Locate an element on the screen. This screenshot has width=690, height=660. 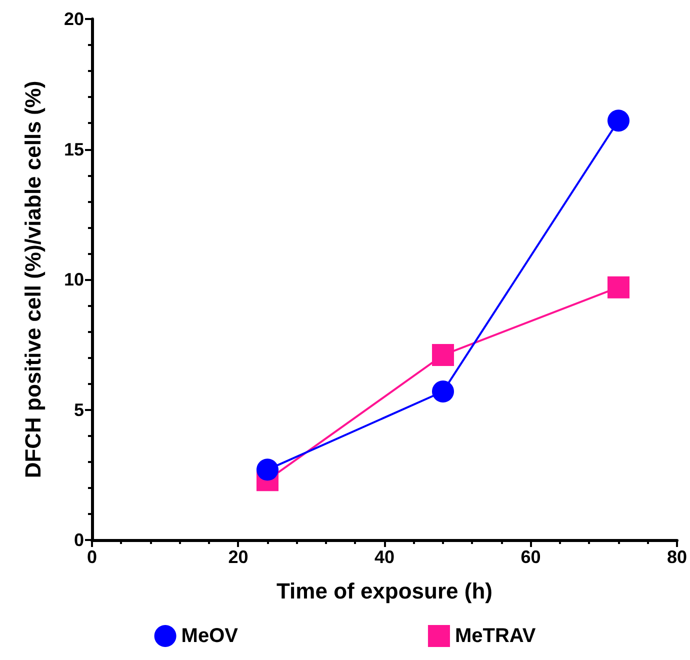
y-tick-label: 20 is located at coordinates (74, 19).